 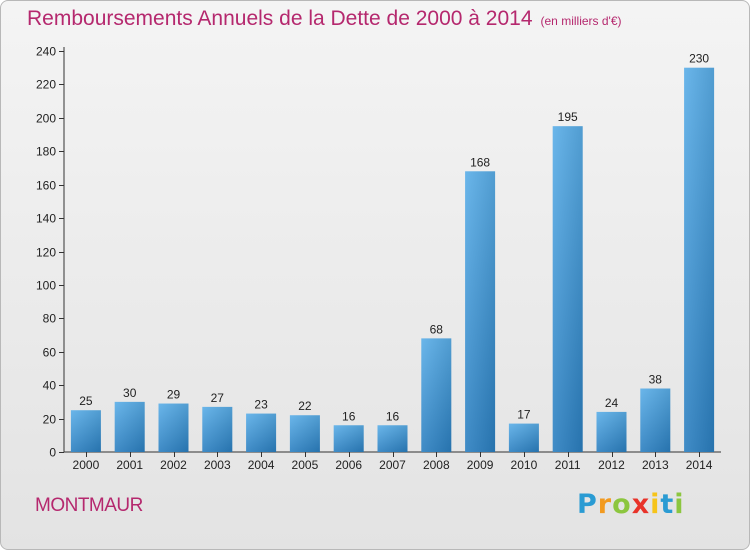 I want to click on x-tick-label: 2003, so click(x=217, y=465).